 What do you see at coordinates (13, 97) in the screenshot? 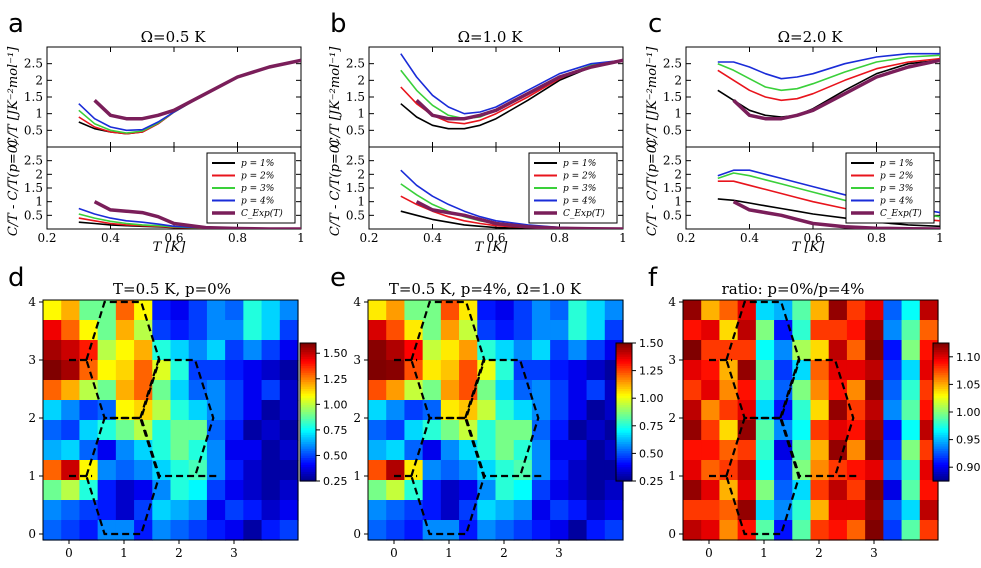
I see `y-axis-label: C/T [JK⁻²mol⁻¹]` at bounding box center [13, 97].